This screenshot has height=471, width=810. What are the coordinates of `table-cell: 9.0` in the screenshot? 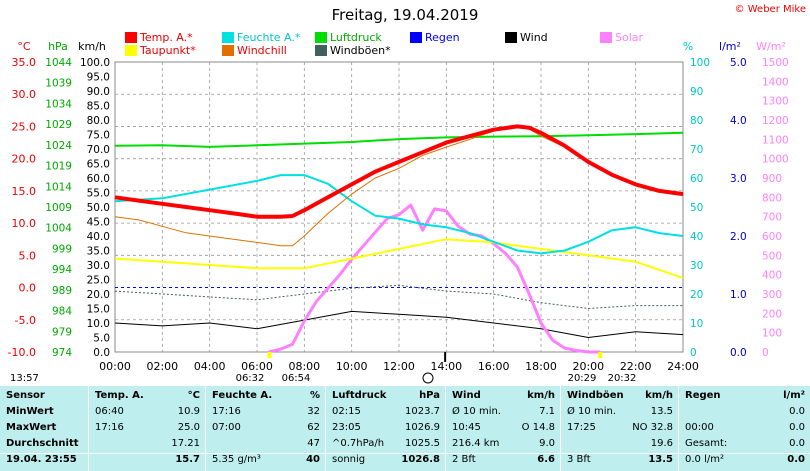 It's located at (547, 443).